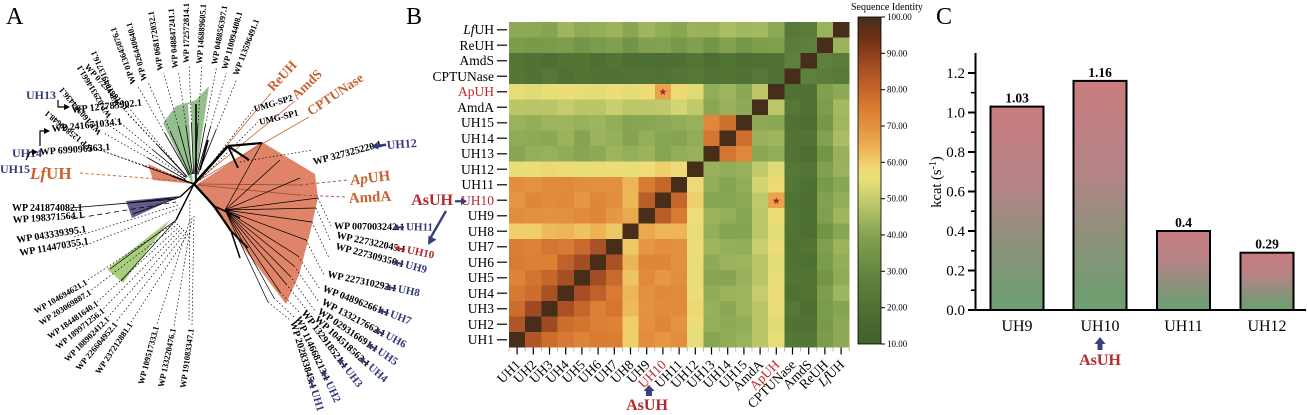 This screenshot has width=1308, height=415. Describe the element at coordinates (201, 34) in the screenshot. I see `svg-text: WP 146889605.1` at that location.